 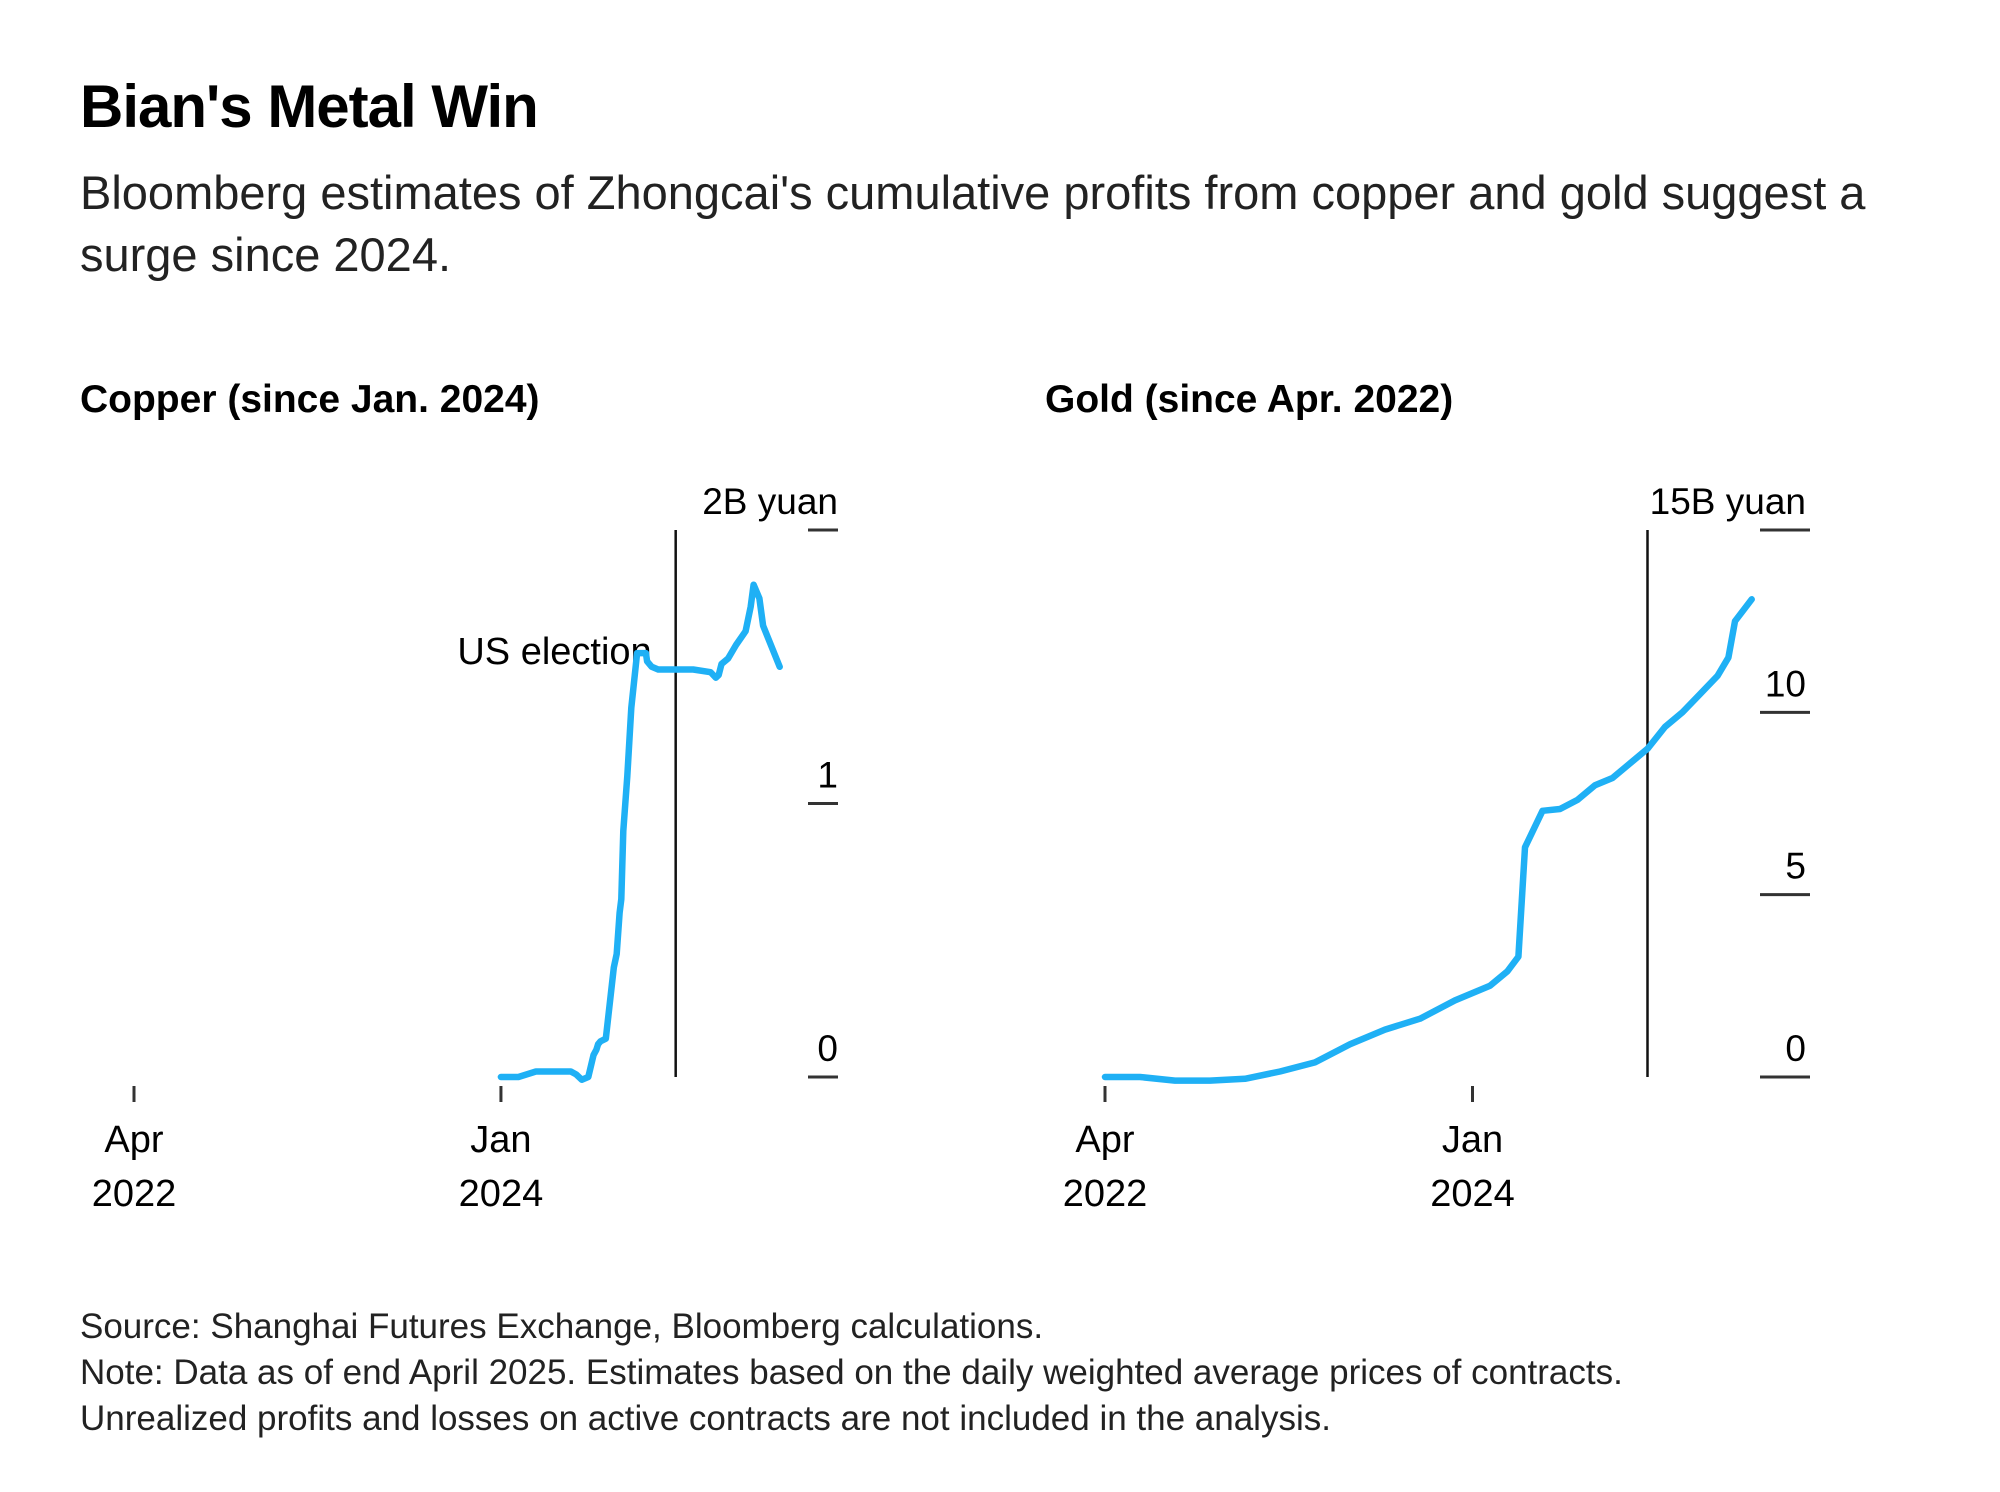 I want to click on y-tick-label: 1, so click(x=827, y=775).